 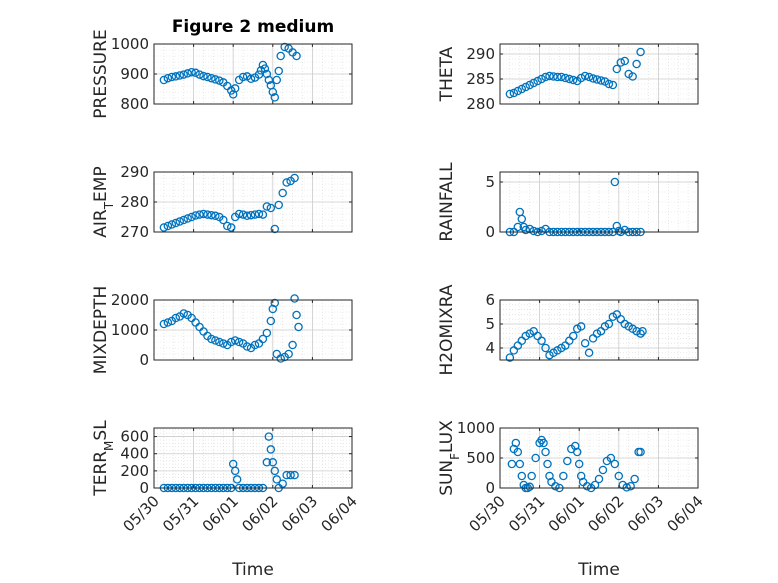 What do you see at coordinates (134, 104) in the screenshot?
I see `y-tick-label: 800` at bounding box center [134, 104].